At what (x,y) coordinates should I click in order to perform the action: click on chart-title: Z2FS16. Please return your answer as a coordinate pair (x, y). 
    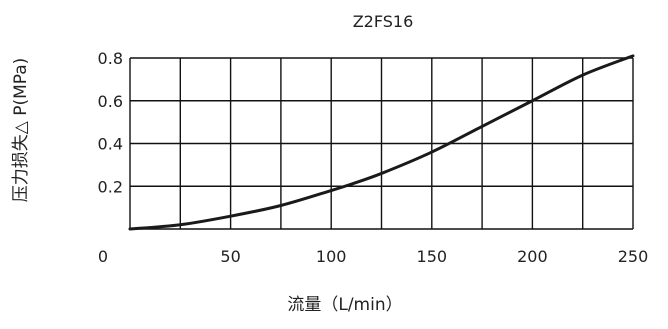
    Looking at the image, I should click on (383, 21).